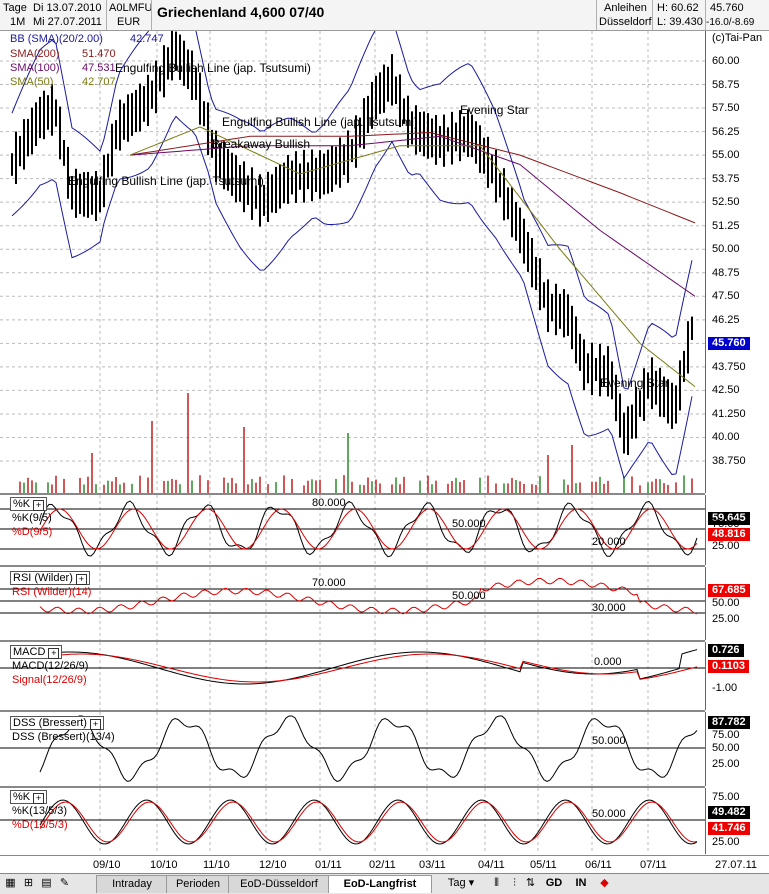  Describe the element at coordinates (132, 884) in the screenshot. I see `tab-intraday: Intraday` at that location.